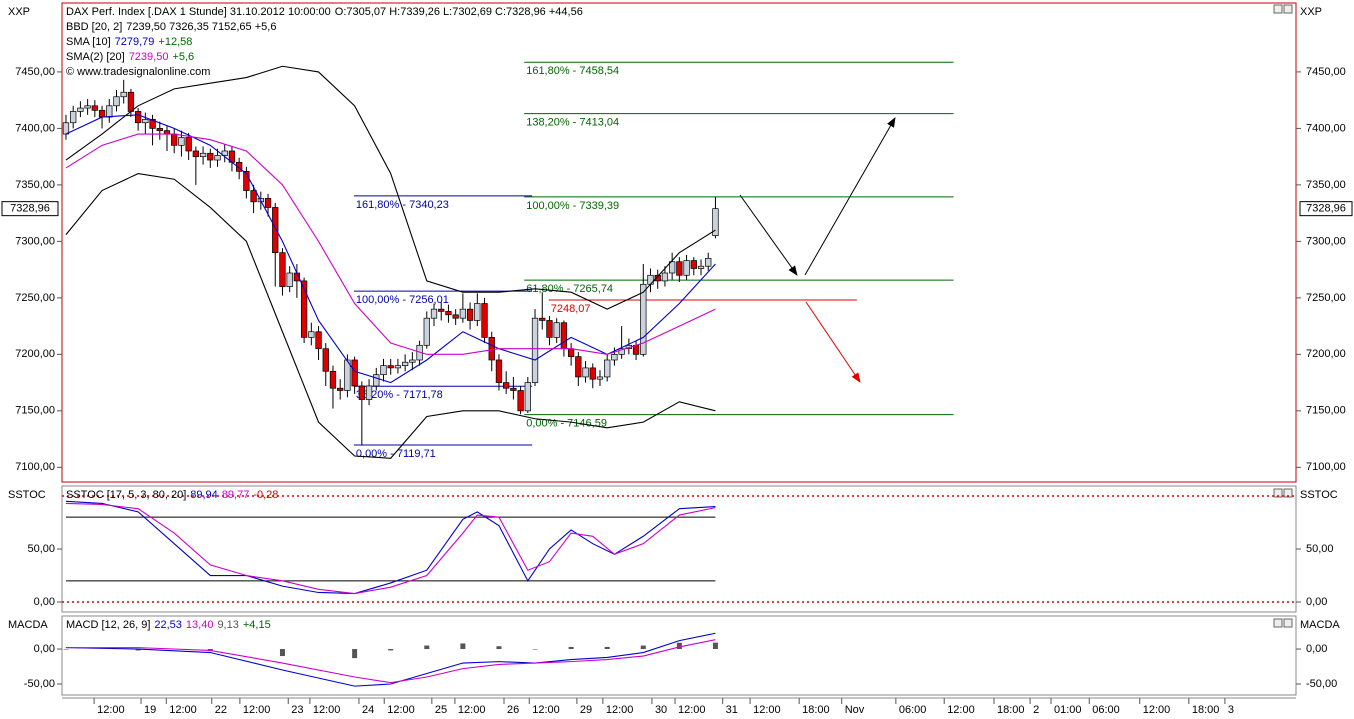  Describe the element at coordinates (661, 710) in the screenshot. I see `x-tick-label: 30` at that location.